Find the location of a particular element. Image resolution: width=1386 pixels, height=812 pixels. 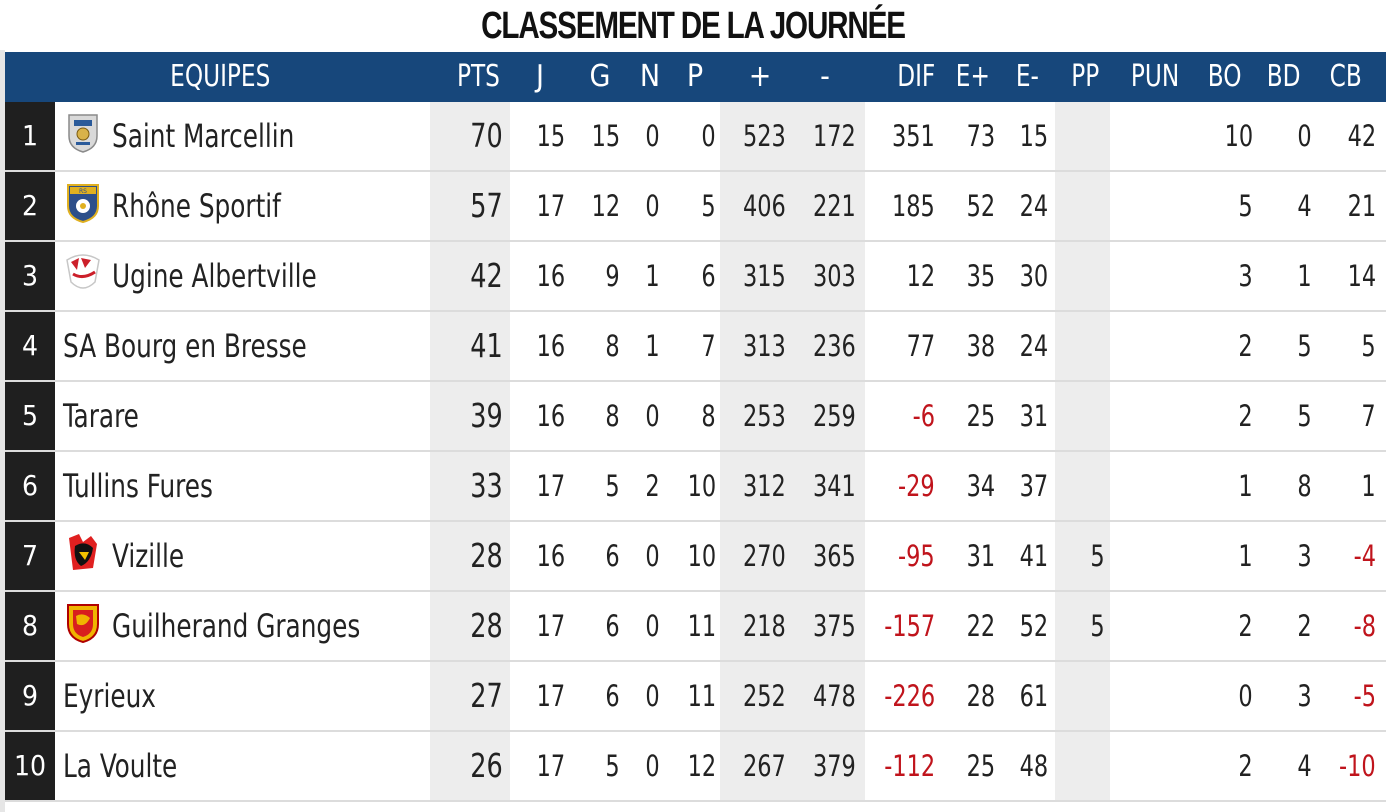

header-j: J is located at coordinates (540, 76).